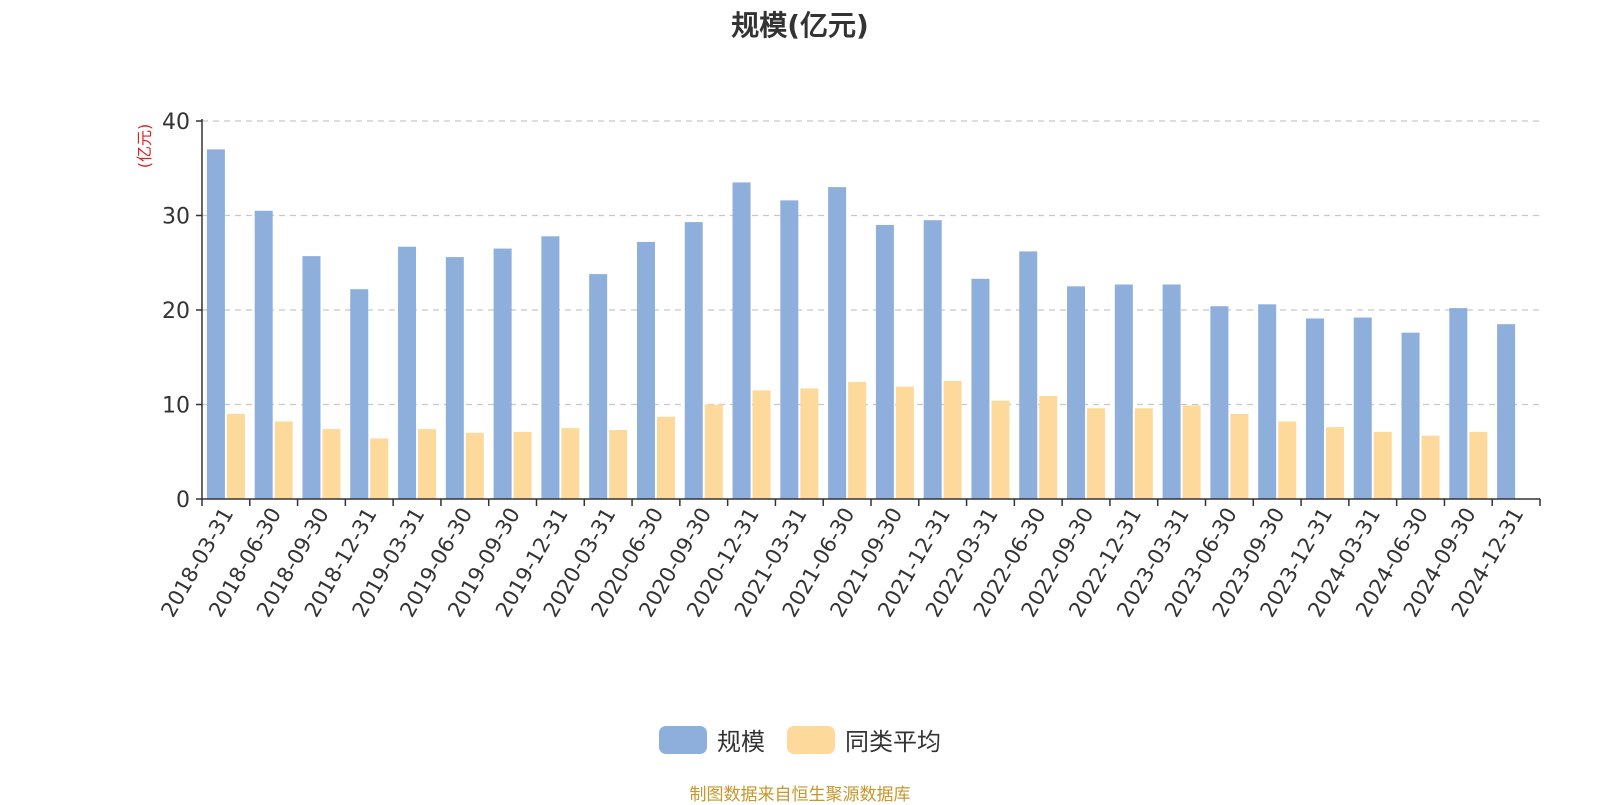  Describe the element at coordinates (176, 122) in the screenshot. I see `y-tick-label: 40` at that location.